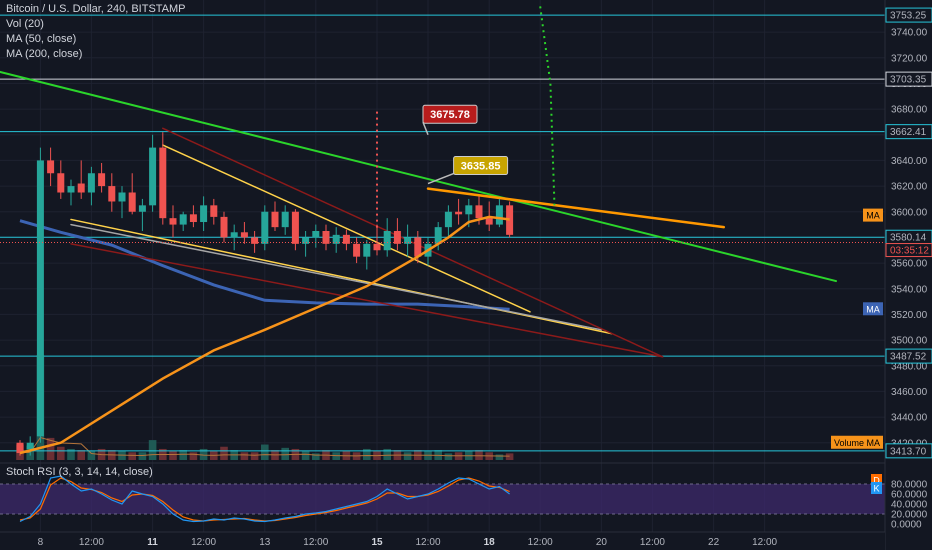  What do you see at coordinates (873, 215) in the screenshot?
I see `ma-tag-orange: MA` at bounding box center [873, 215].